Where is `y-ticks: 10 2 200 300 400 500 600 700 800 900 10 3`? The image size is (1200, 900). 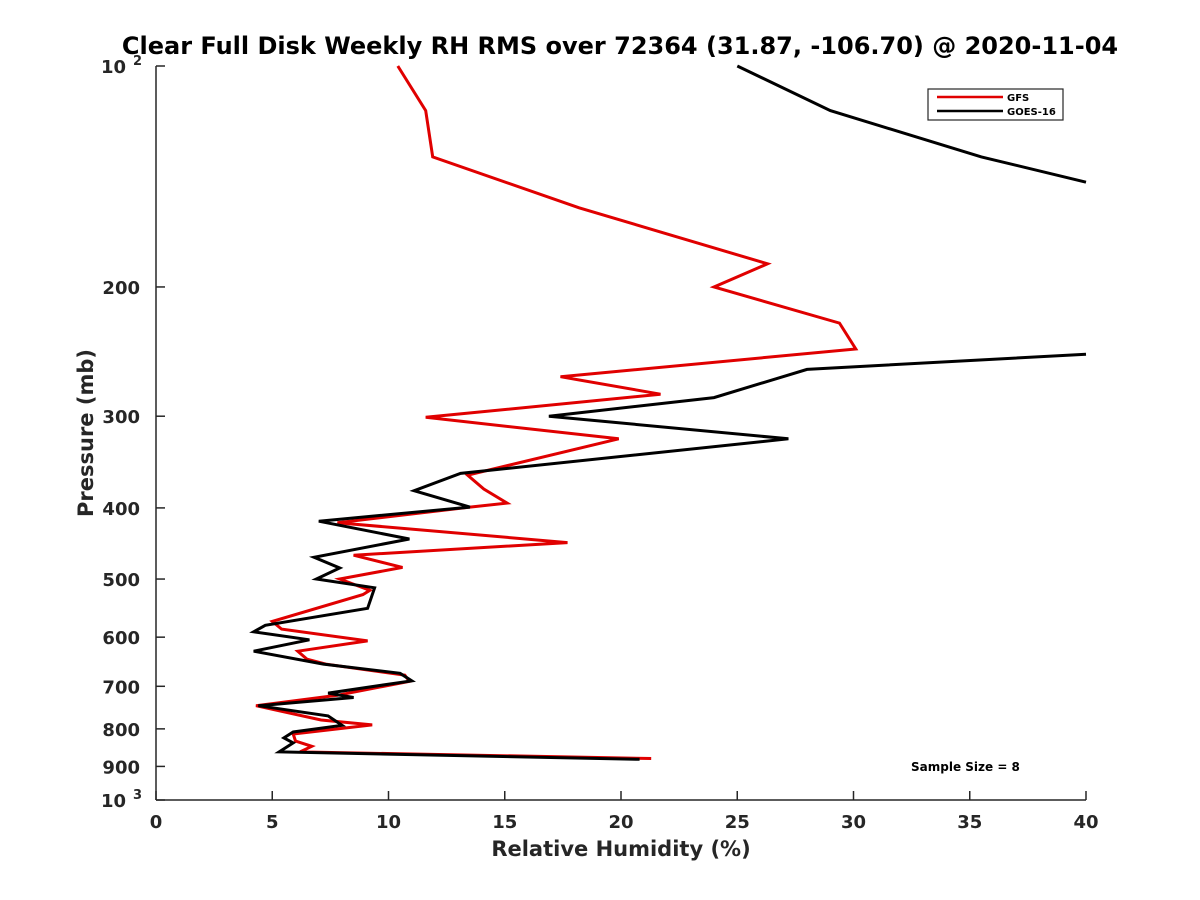 y-ticks: 10 2 200 300 400 500 600 700 800 900 10 3 is located at coordinates (133, 433).